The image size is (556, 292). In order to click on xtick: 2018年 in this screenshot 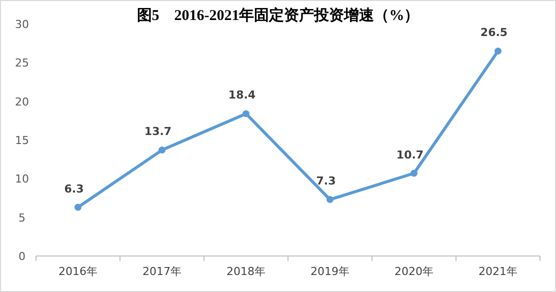, I will do `click(246, 271)`.